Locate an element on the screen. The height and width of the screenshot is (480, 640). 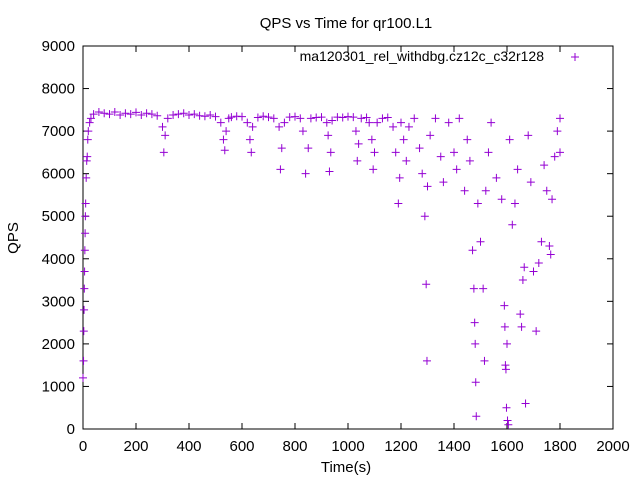
y-tick-label: 4000 is located at coordinates (58, 259).